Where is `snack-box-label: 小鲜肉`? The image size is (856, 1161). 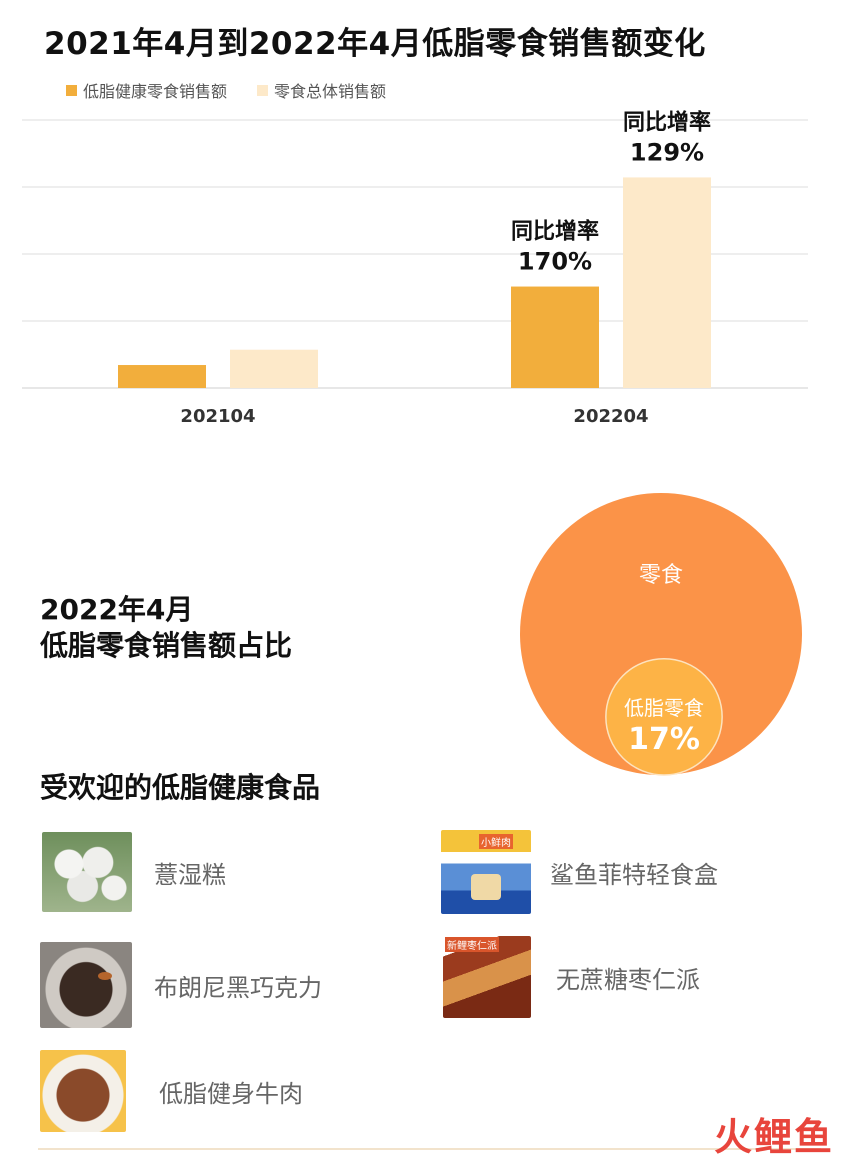 snack-box-label: 小鲜肉 is located at coordinates (496, 841).